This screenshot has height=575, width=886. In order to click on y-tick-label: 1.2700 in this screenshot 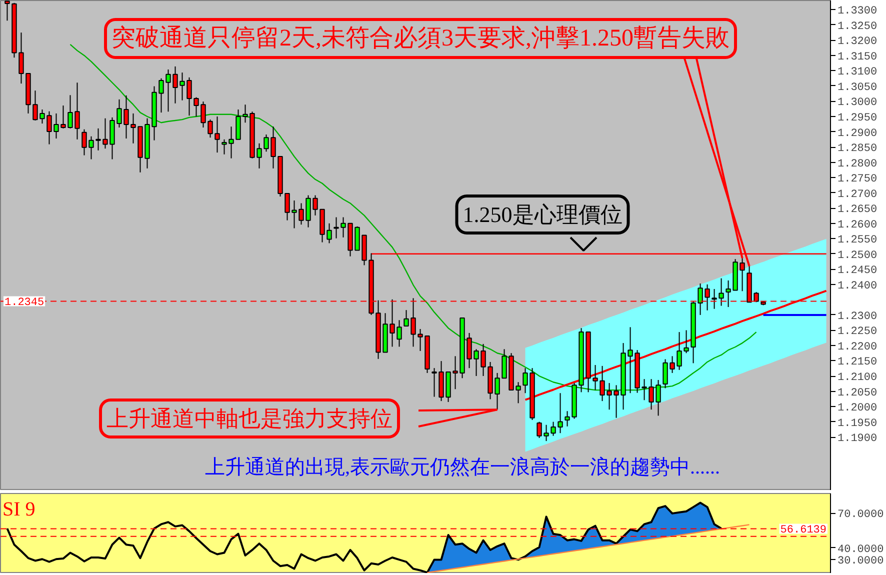, I will do `click(858, 194)`.